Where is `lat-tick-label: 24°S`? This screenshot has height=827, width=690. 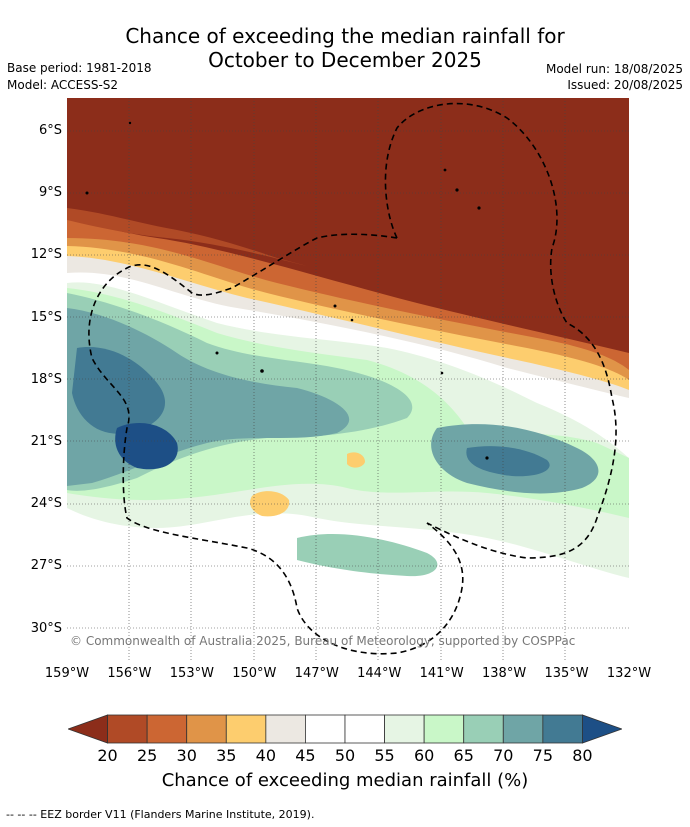 lat-tick-label: 24°S is located at coordinates (46, 504).